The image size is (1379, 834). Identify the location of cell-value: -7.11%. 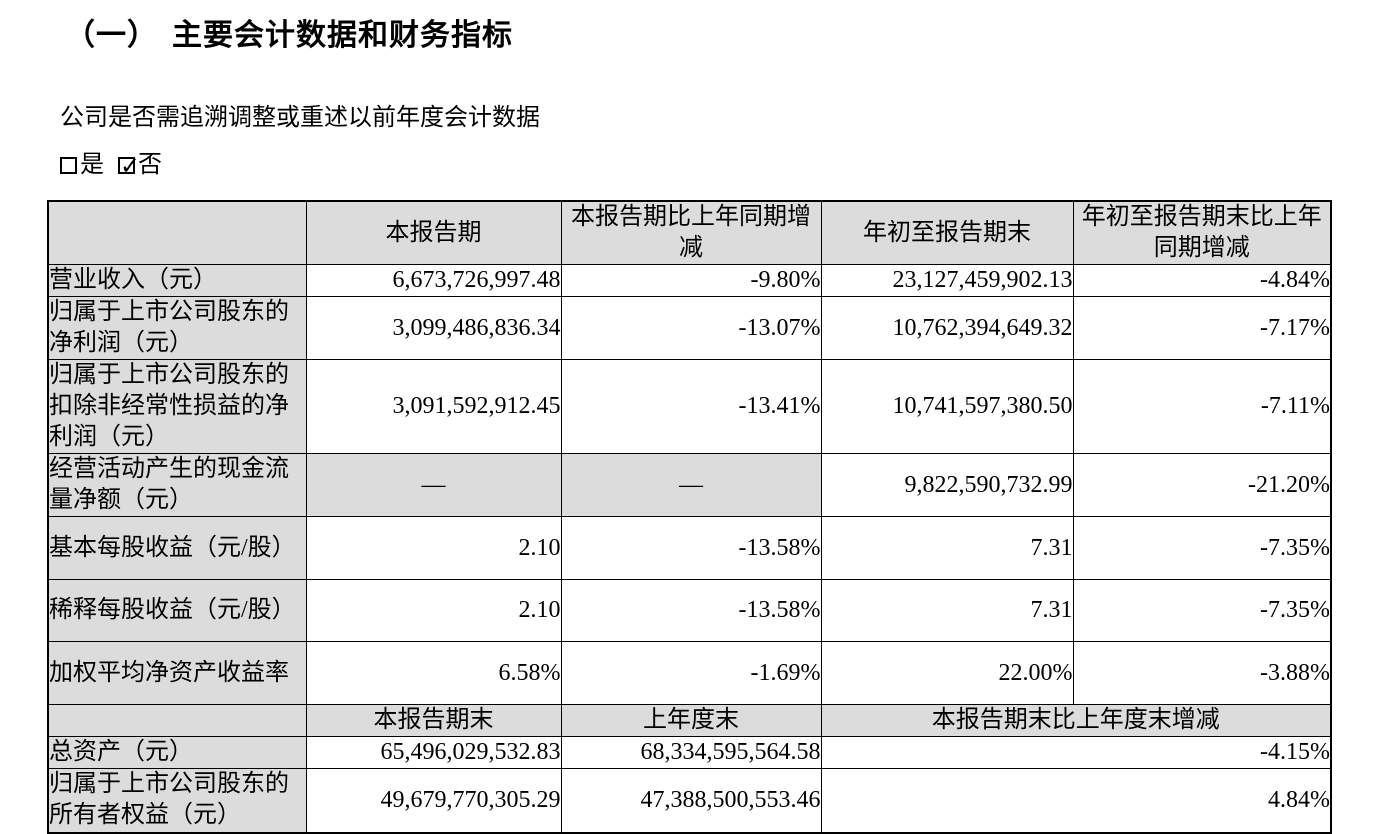
(1202, 406).